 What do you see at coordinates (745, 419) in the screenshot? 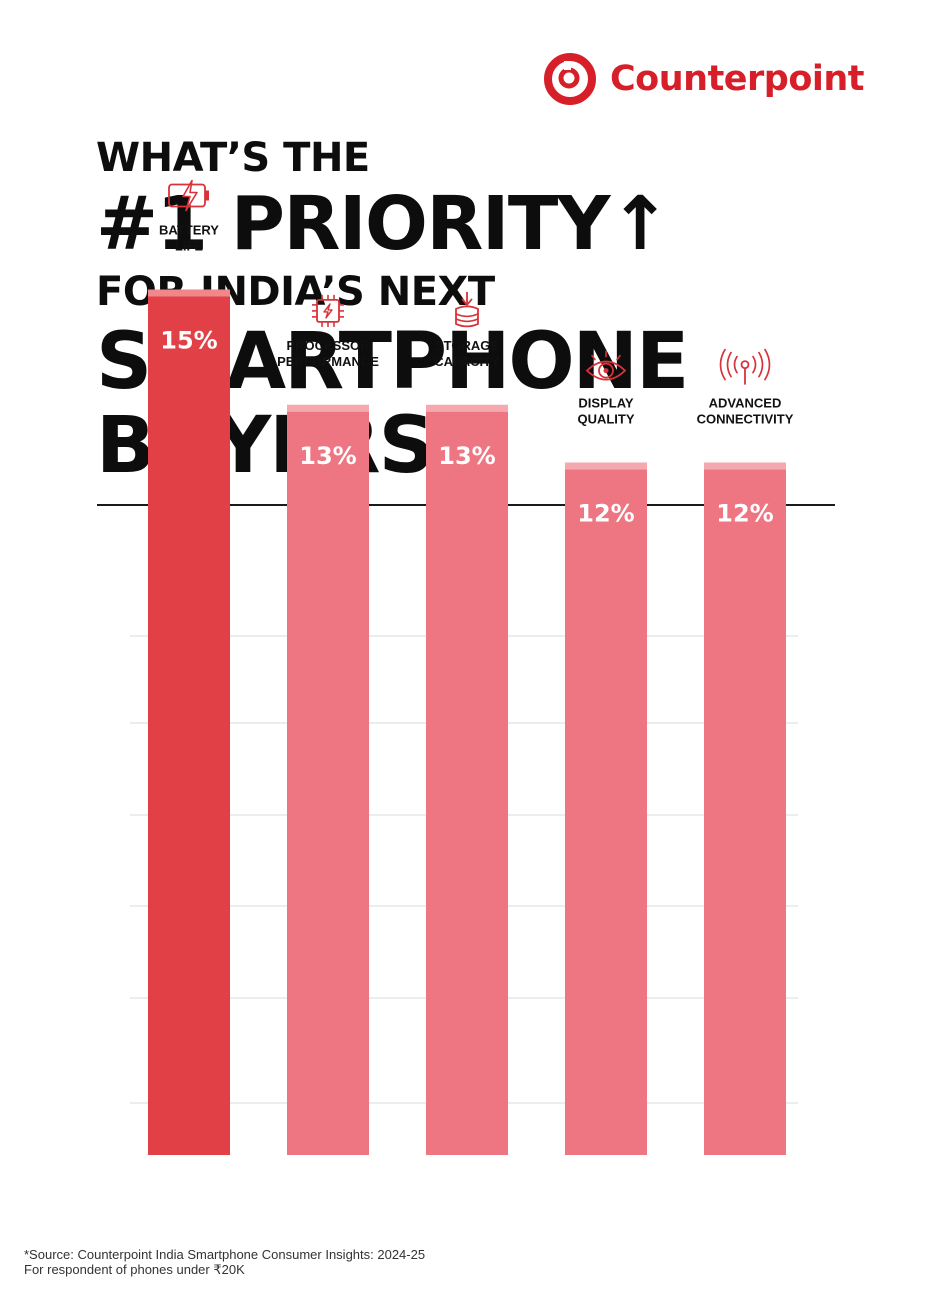
I see `category-label: CONNECTIVITY` at bounding box center [745, 419].